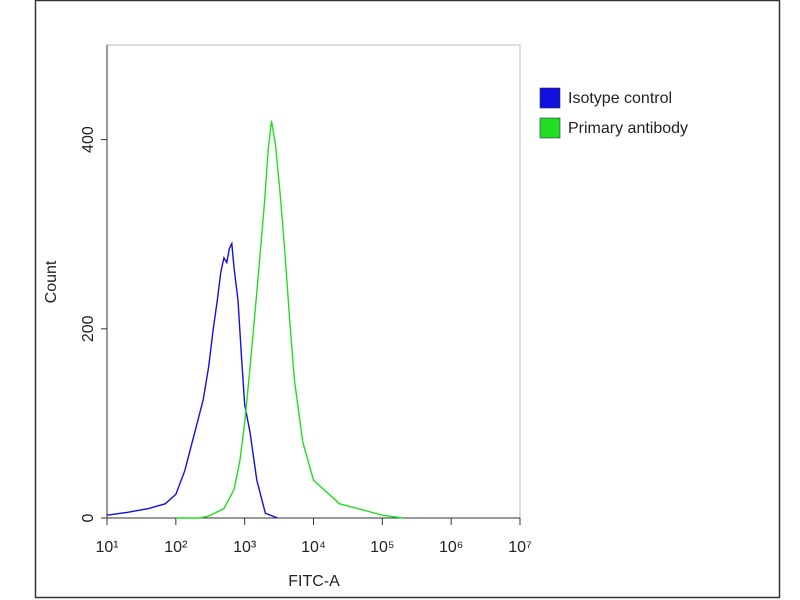 This screenshot has height=600, width=800. I want to click on legend-label: Primary antibody, so click(628, 128).